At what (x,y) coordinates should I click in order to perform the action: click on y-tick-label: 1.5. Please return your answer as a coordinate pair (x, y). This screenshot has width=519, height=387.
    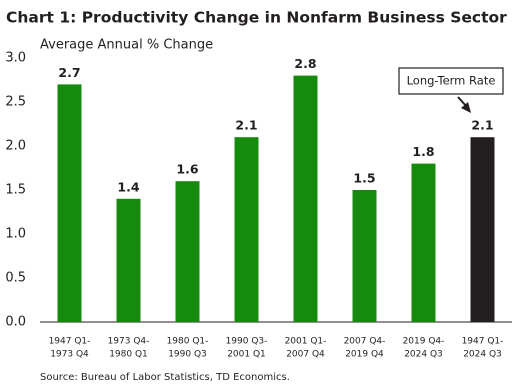
    Looking at the image, I should click on (15, 190).